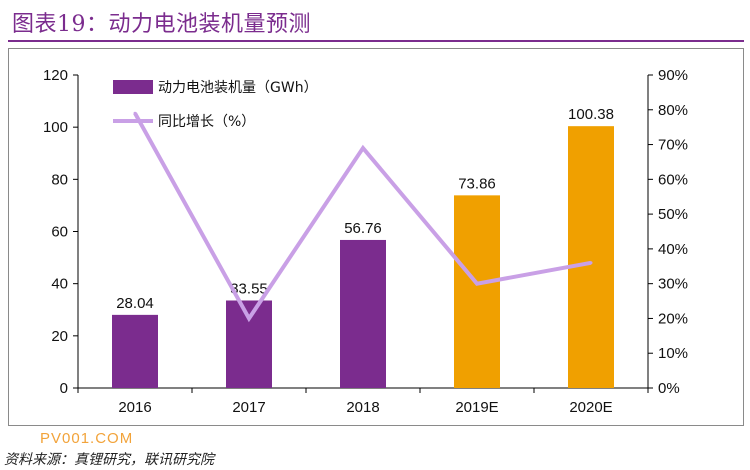  Describe the element at coordinates (248, 407) in the screenshot. I see `x-tick-label: 2017` at that location.